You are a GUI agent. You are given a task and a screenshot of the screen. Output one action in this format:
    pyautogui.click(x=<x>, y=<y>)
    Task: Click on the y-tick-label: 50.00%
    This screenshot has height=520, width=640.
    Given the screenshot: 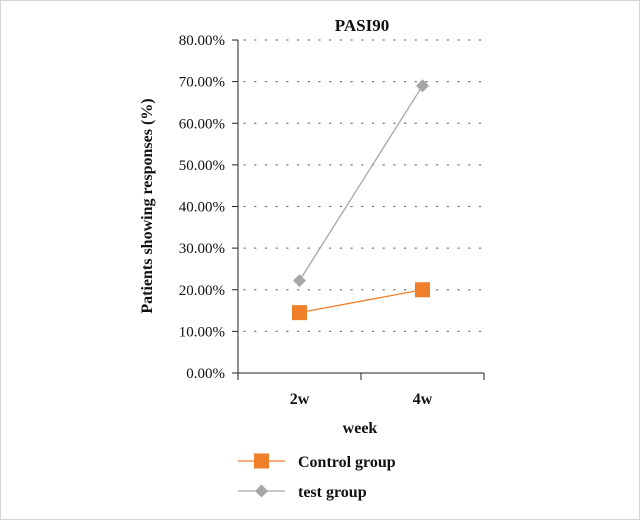 What is the action you would take?
    pyautogui.click(x=202, y=166)
    